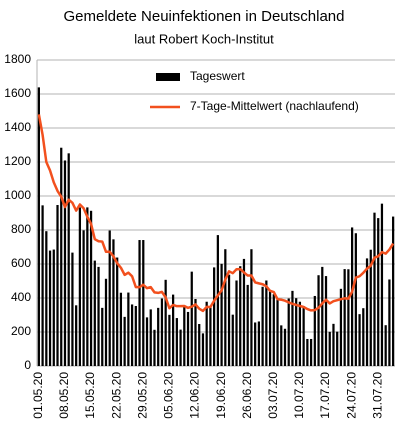 The image size is (408, 433). I want to click on x-tick-label: 19.06.20, so click(221, 395).